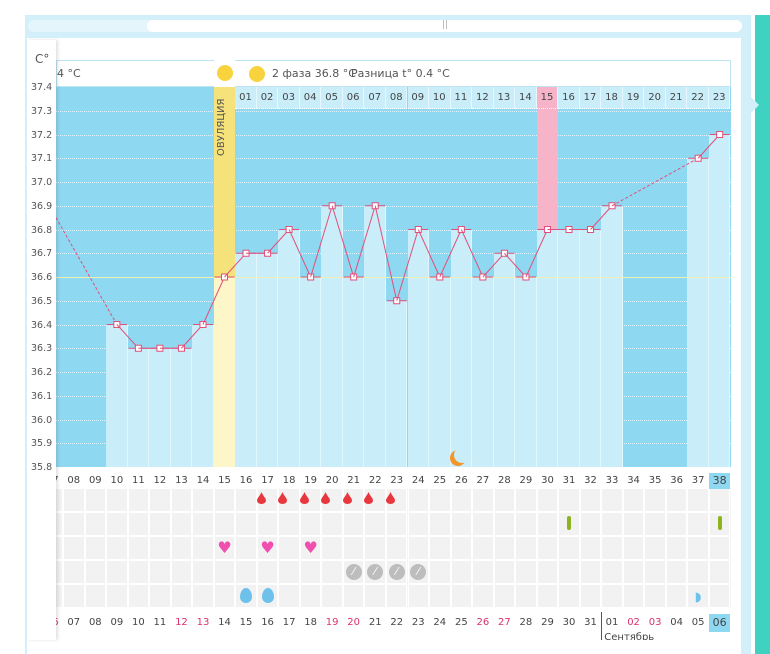  Describe the element at coordinates (332, 480) in the screenshot. I see `cycle-day-label: 20` at that location.